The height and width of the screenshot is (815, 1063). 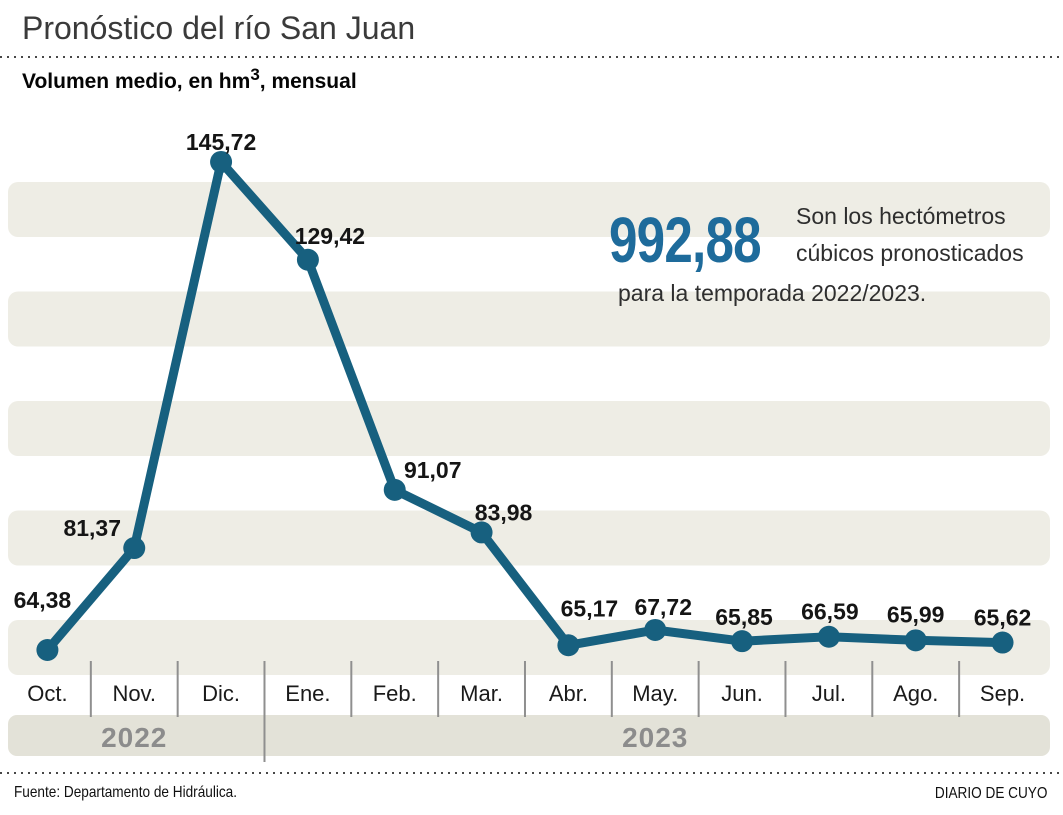 What do you see at coordinates (126, 792) in the screenshot?
I see `source-note: Fuente: Departamento de Hidráulica.` at bounding box center [126, 792].